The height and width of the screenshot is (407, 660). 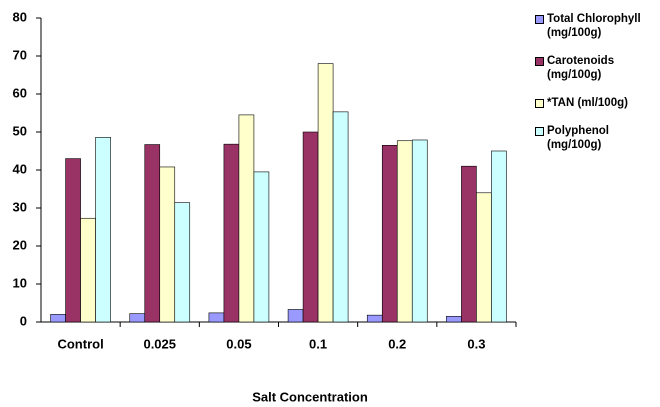 I want to click on legend-item: Polyphenol (mg/100g), so click(x=597, y=138).